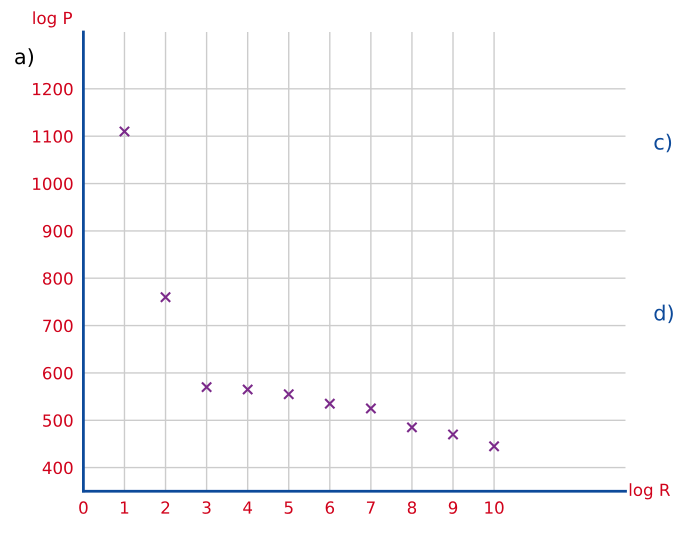 This screenshot has height=534, width=695. What do you see at coordinates (247, 508) in the screenshot?
I see `x-tick-label: 4` at bounding box center [247, 508].